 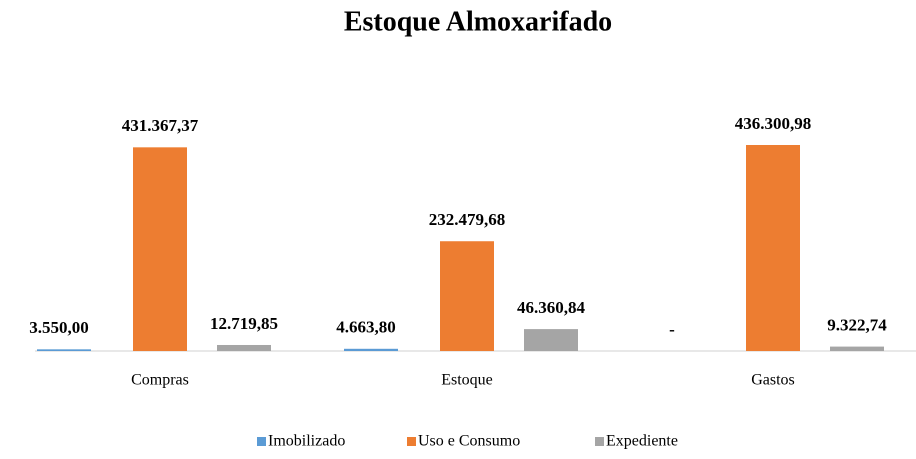 What do you see at coordinates (773, 123) in the screenshot?
I see `value-label: 436.300,98` at bounding box center [773, 123].